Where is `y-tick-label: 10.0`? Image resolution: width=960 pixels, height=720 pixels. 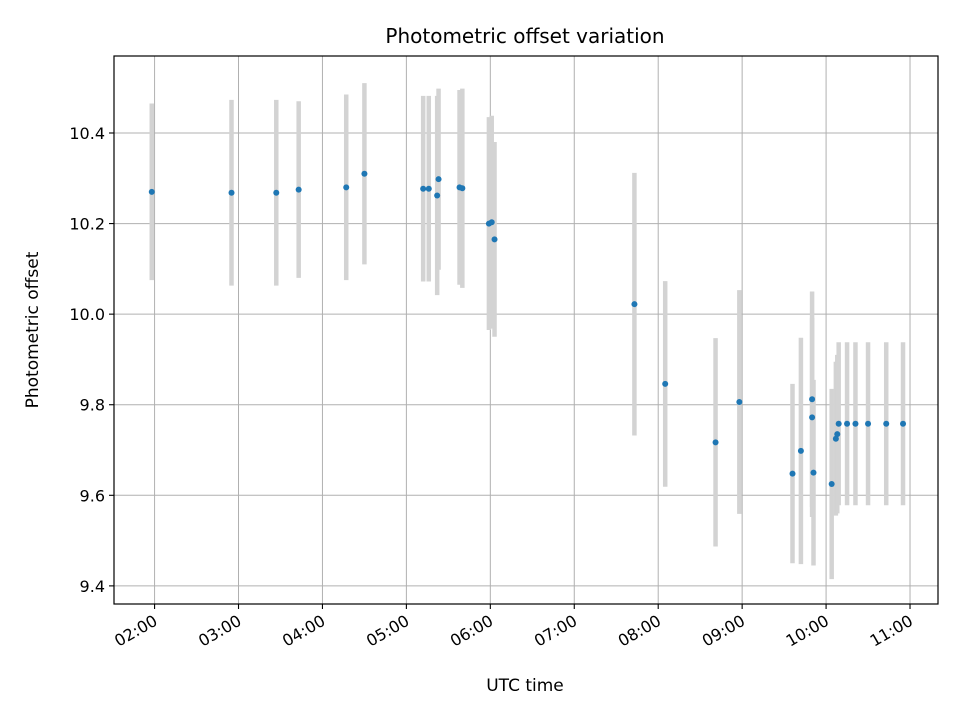 y-tick-label: 10.0 is located at coordinates (87, 314).